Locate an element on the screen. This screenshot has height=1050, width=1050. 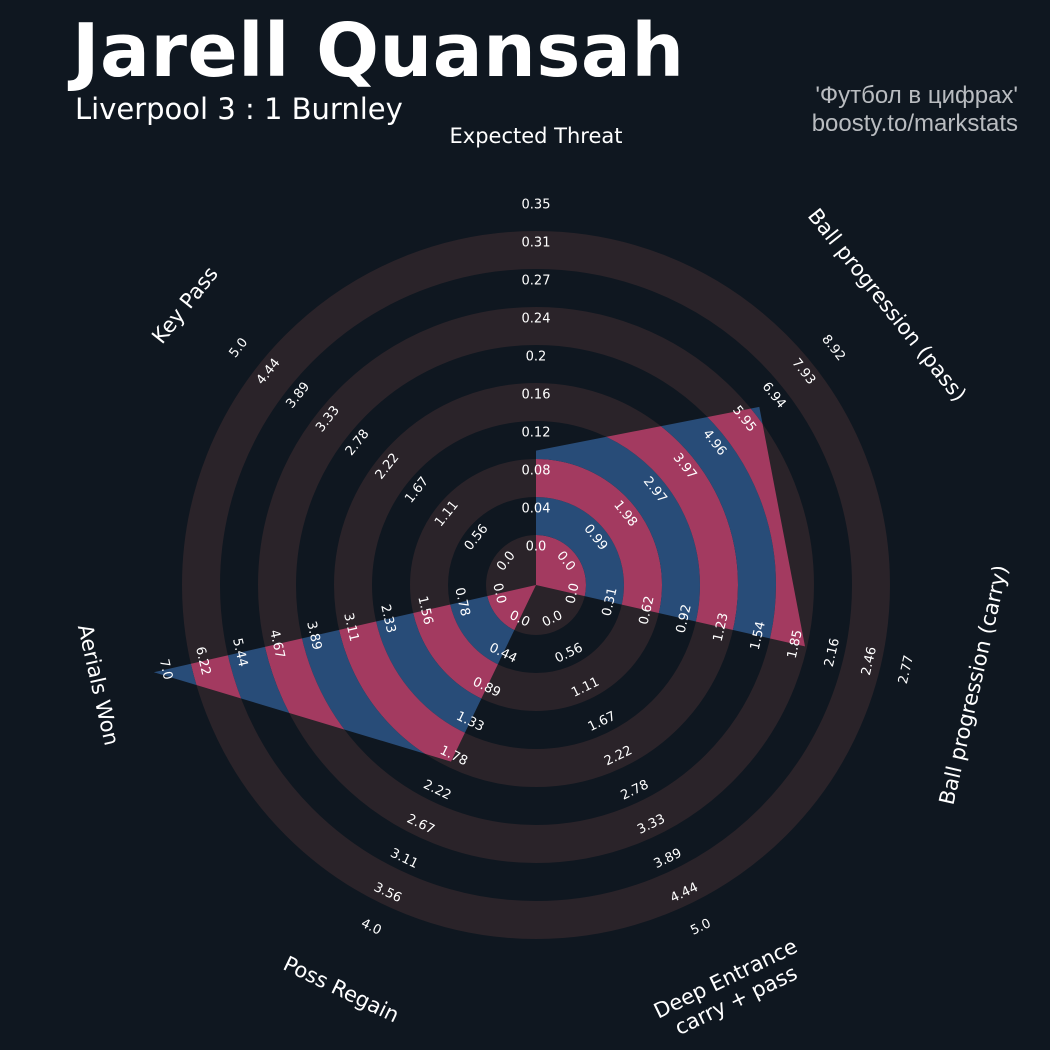
tick-label: 2.16 is located at coordinates (832, 653).